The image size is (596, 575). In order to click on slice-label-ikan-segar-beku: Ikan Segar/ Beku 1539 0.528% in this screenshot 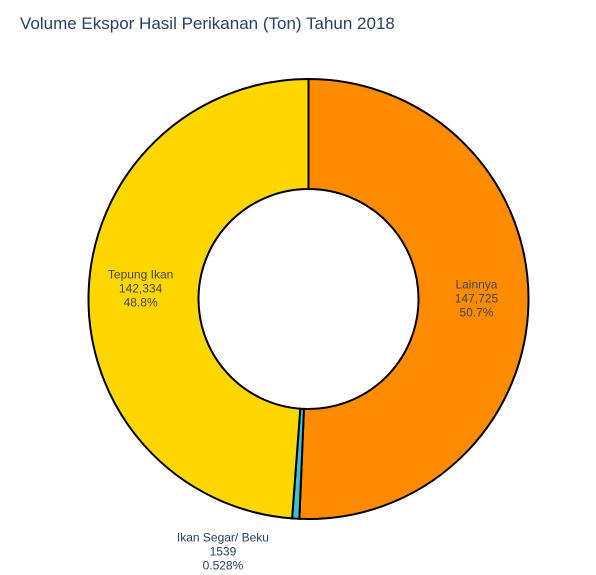, I will do `click(223, 552)`.